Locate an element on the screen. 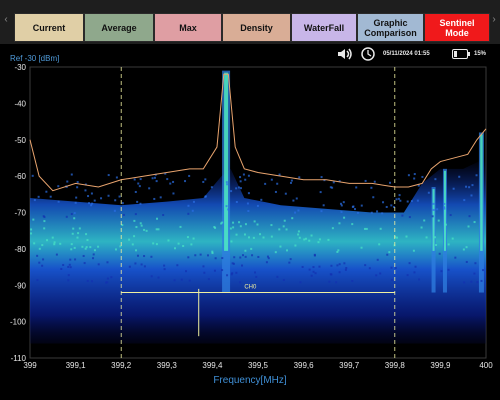  clock-icon is located at coordinates (368, 54).